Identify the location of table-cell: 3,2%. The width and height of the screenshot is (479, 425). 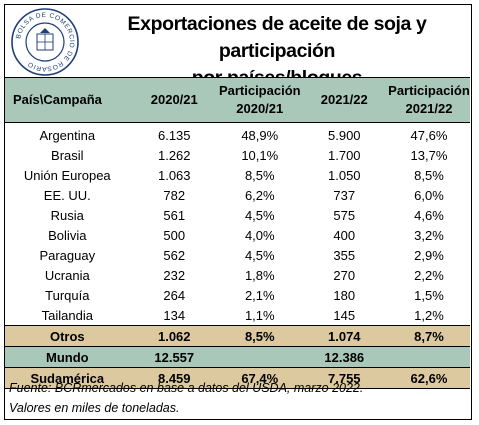
(429, 235).